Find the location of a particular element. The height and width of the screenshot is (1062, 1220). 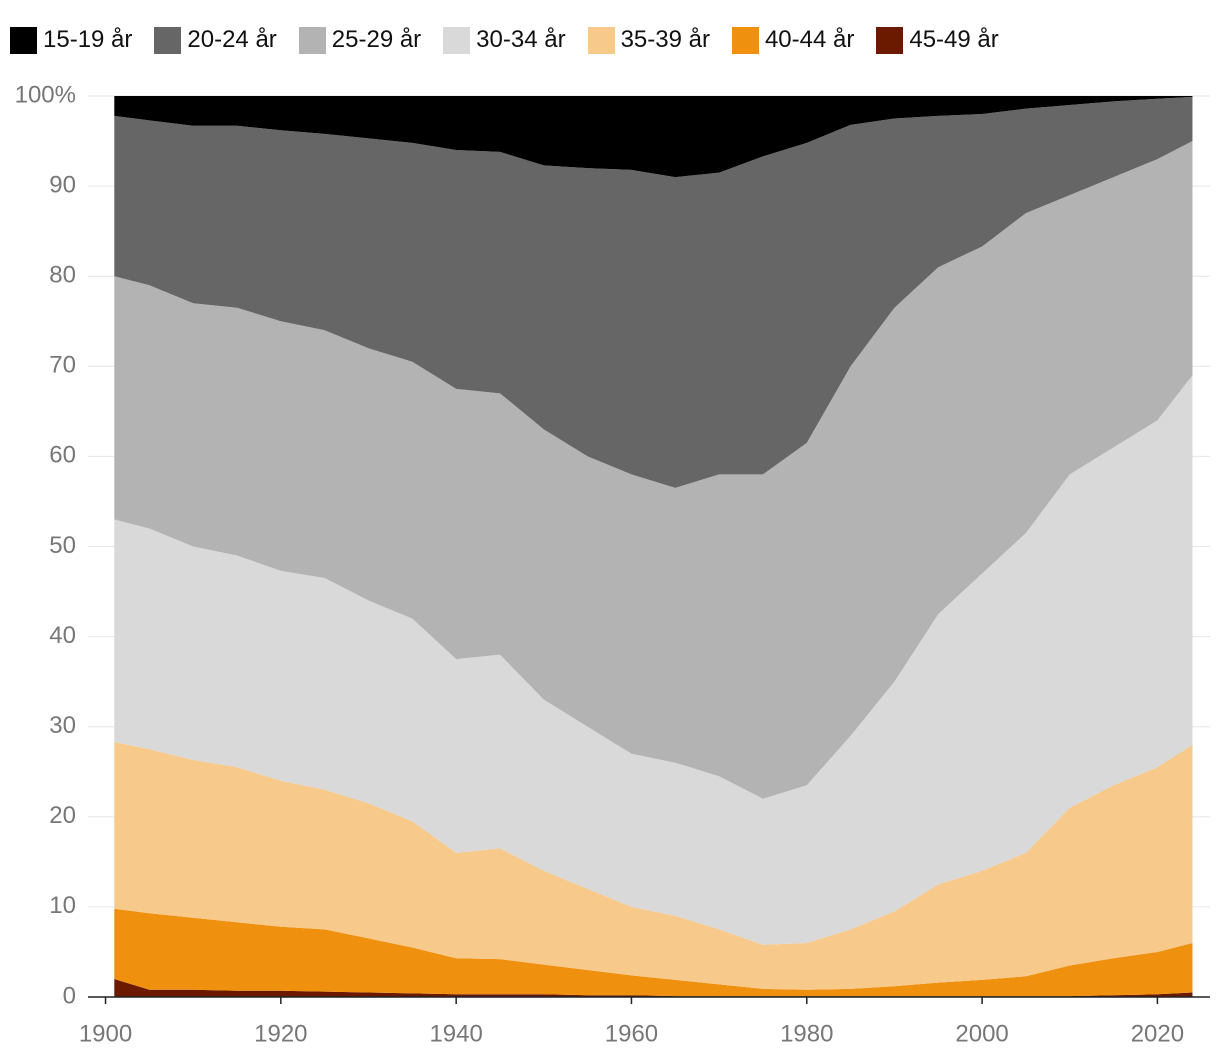

legend-item: 30-34 år is located at coordinates (504, 40).